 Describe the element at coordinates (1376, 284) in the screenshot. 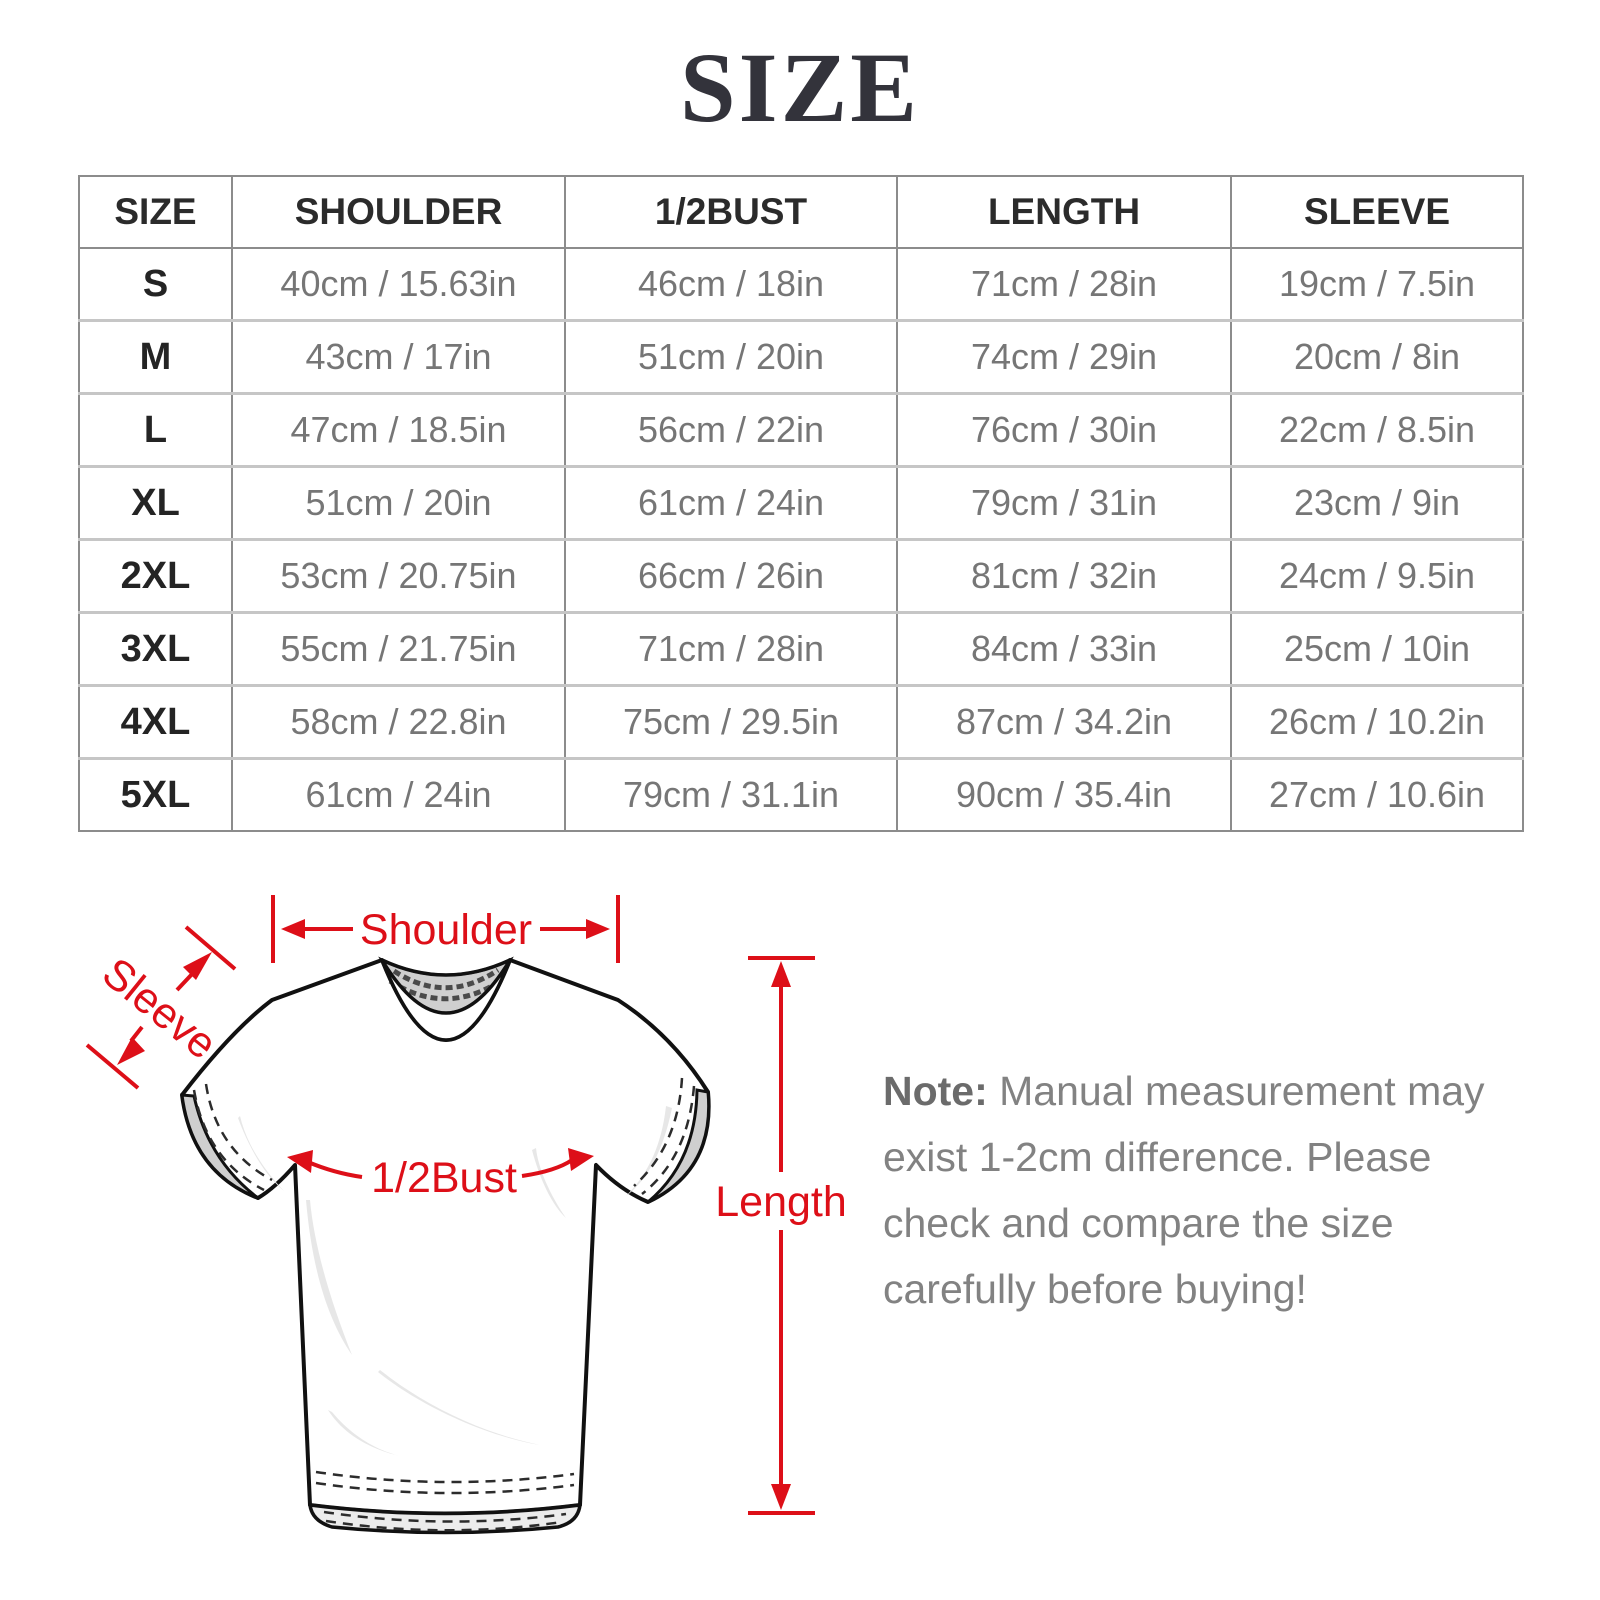

I see `measure-cell: 19cm / 7.5in` at that location.